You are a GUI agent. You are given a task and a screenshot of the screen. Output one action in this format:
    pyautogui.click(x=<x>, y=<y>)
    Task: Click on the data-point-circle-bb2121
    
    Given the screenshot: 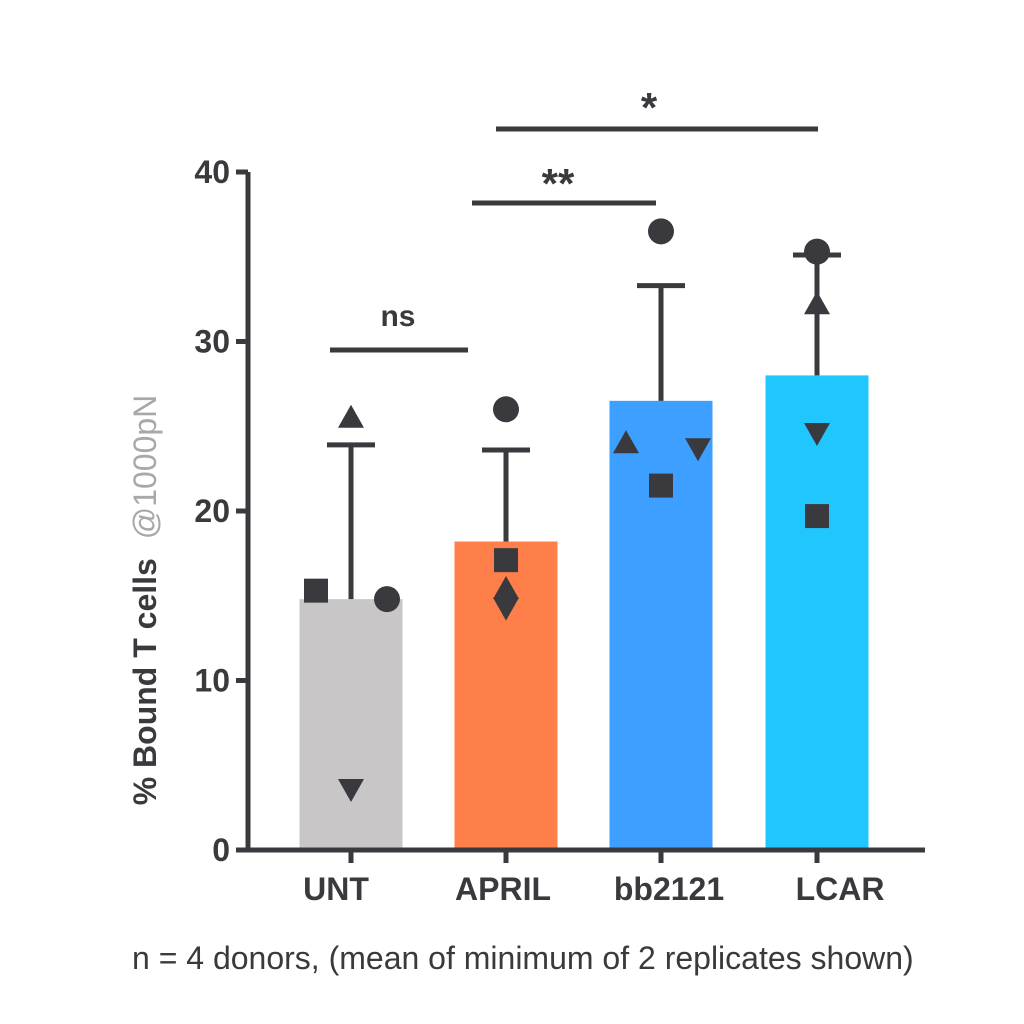 What is the action you would take?
    pyautogui.click(x=661, y=231)
    